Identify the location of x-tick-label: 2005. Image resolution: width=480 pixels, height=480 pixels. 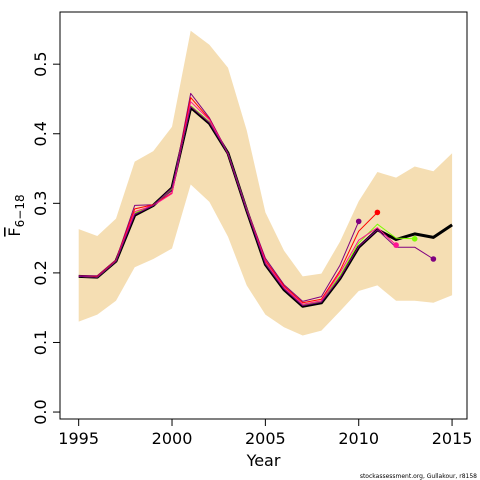
(265, 438).